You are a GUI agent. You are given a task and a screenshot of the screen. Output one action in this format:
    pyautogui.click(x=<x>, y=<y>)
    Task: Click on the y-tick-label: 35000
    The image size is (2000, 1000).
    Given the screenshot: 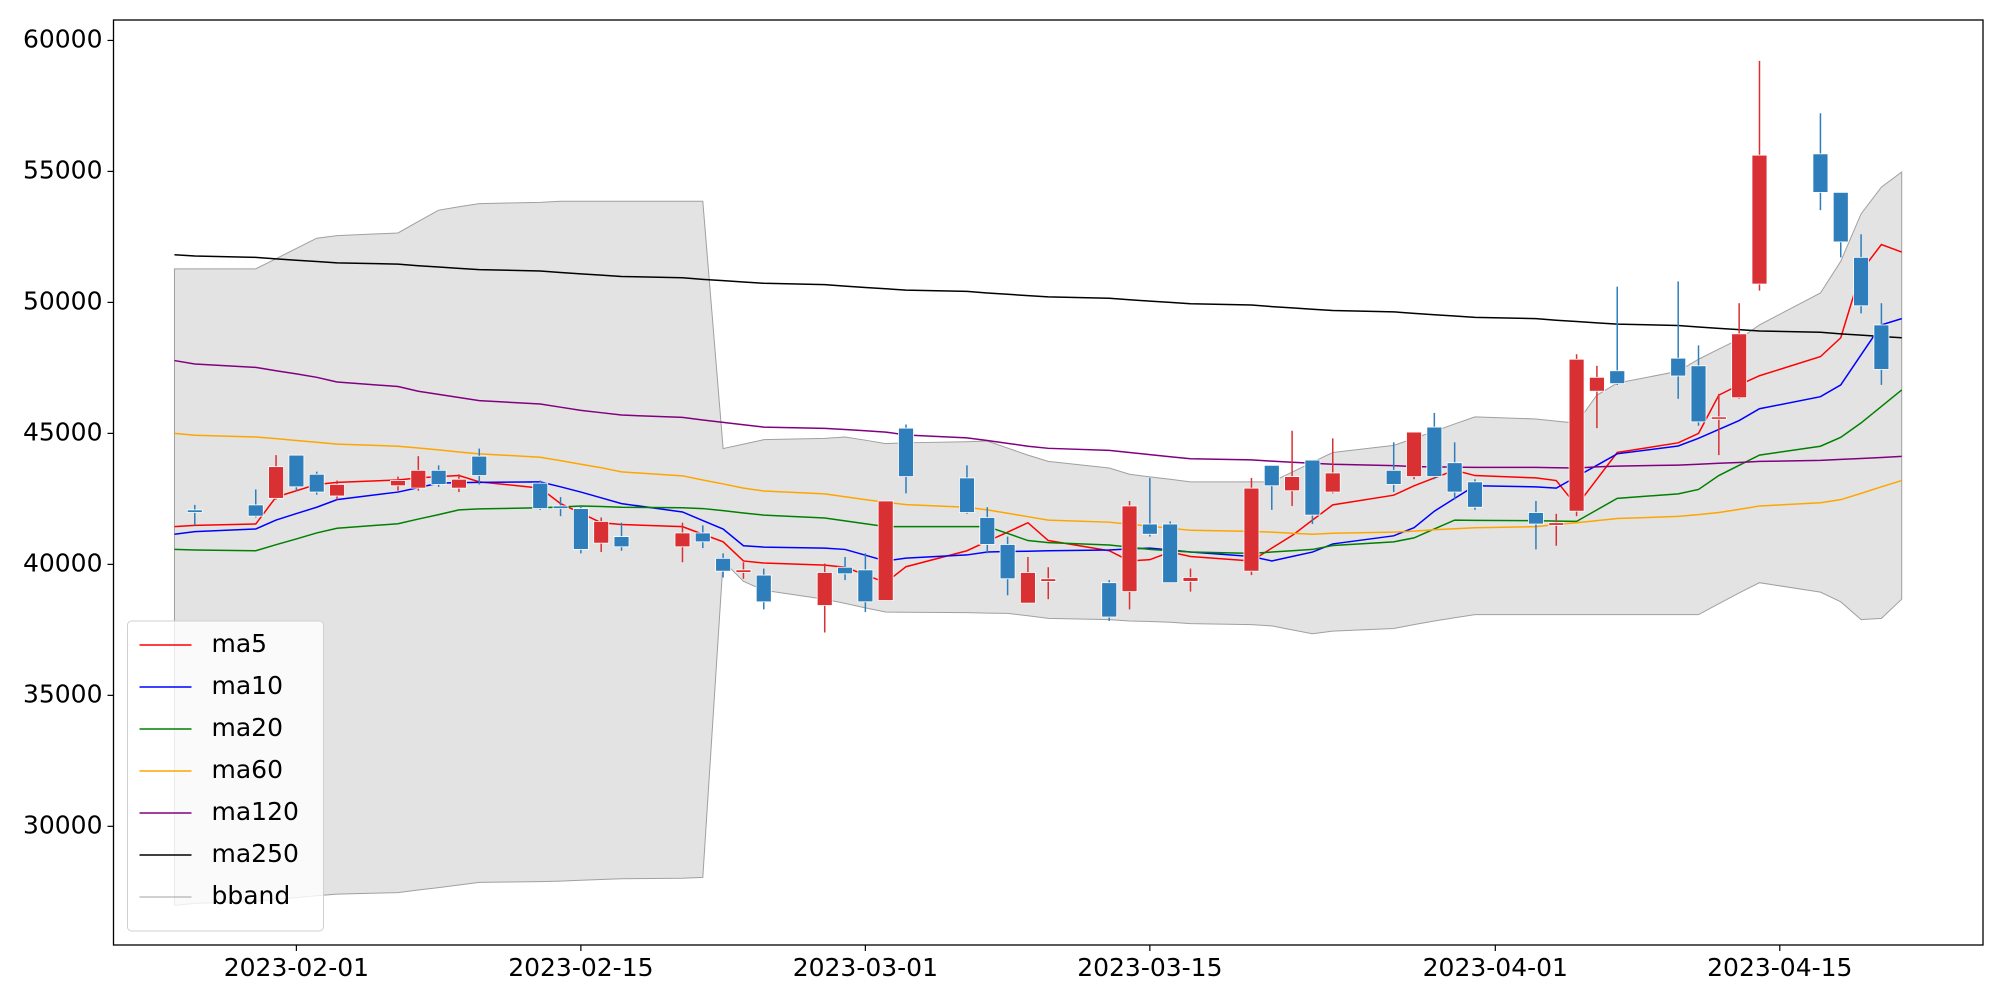 What is the action you would take?
    pyautogui.click(x=63, y=693)
    